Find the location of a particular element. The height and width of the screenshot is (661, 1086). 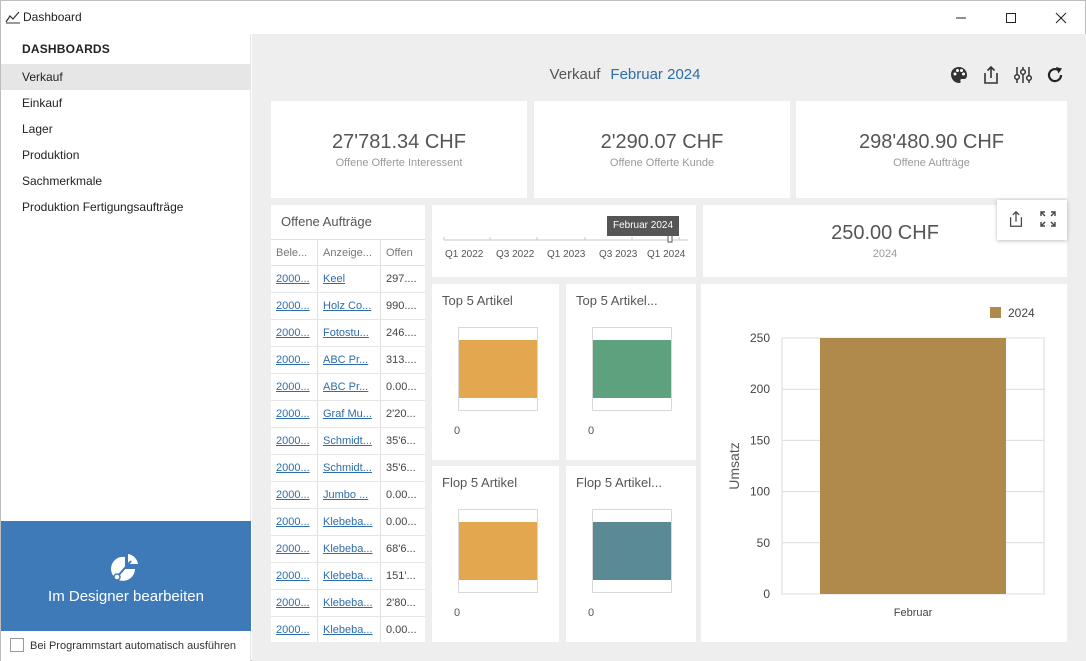

range-tick-label: Q3 2022 is located at coordinates (515, 254).